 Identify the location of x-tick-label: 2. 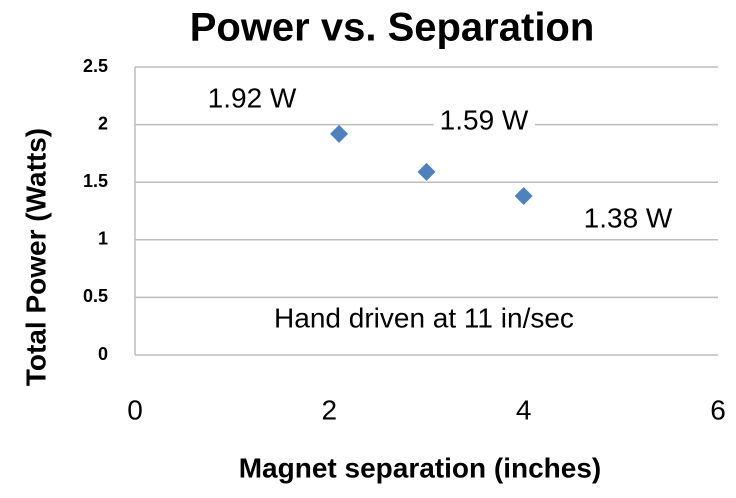
(330, 409).